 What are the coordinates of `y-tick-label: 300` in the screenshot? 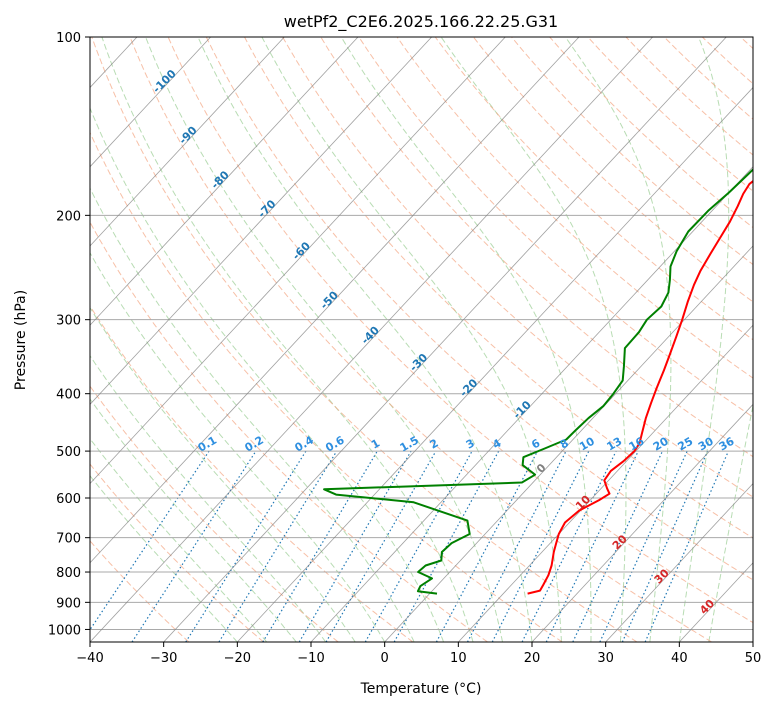 It's located at (68, 321).